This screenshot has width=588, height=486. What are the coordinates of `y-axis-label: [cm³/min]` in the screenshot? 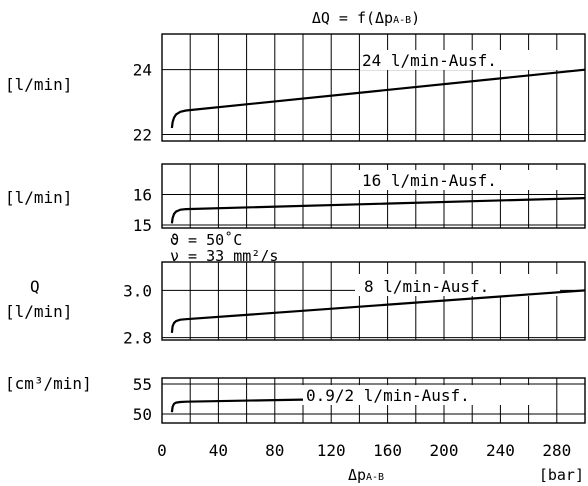 It's located at (48, 383).